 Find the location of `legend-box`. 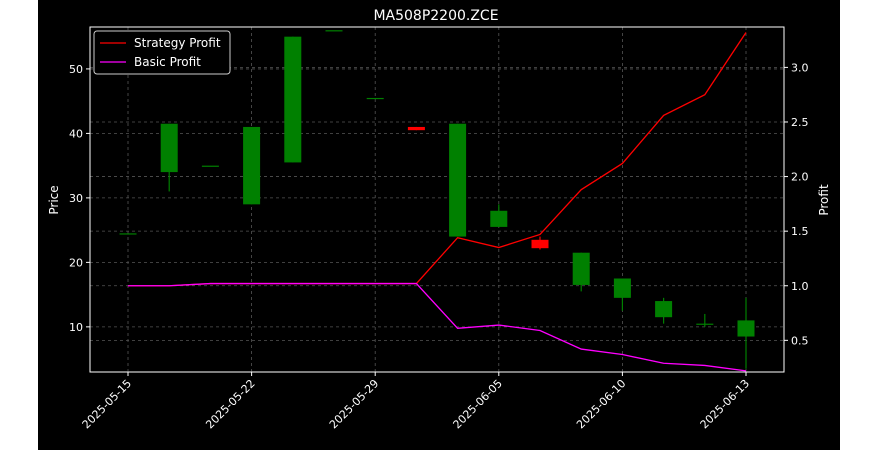

legend-box is located at coordinates (162, 52).